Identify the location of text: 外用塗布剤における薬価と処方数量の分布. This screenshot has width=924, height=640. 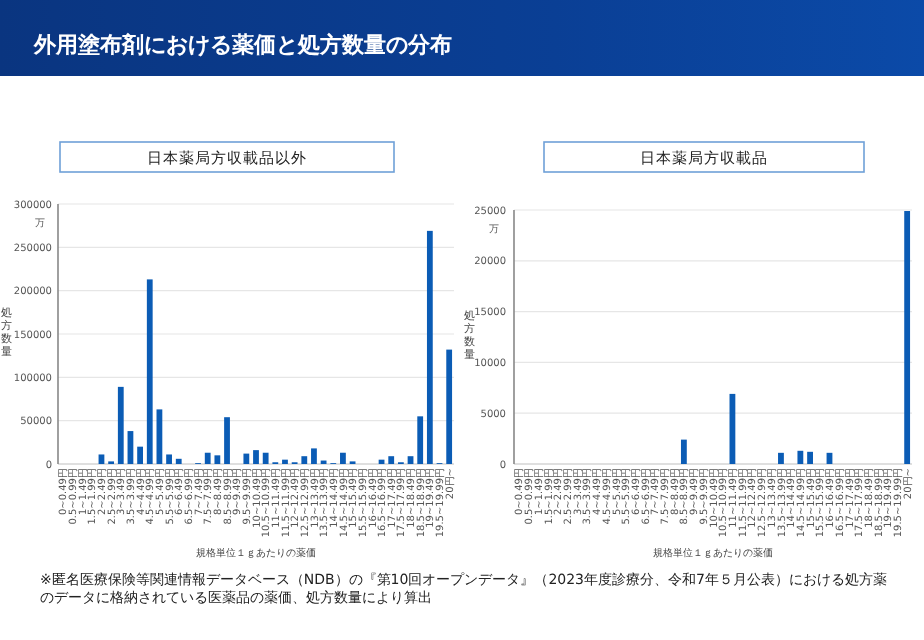
(242, 45).